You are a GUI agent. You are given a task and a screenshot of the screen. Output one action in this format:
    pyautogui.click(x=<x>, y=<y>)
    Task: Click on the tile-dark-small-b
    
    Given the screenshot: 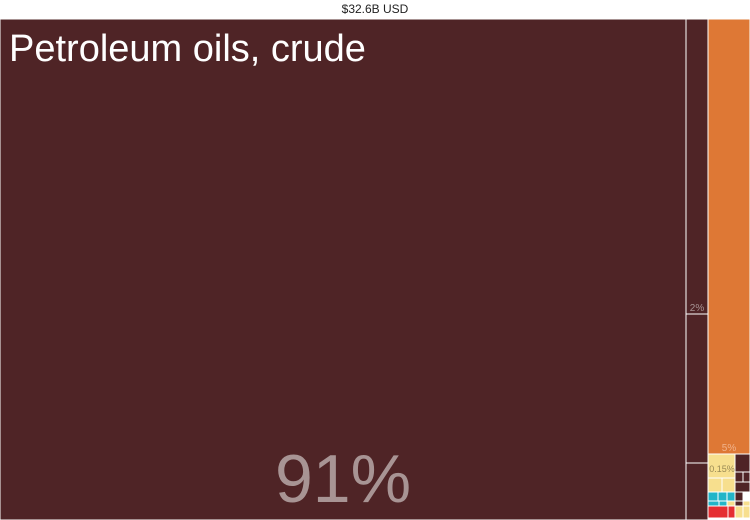 What is the action you would take?
    pyautogui.click(x=739, y=477)
    